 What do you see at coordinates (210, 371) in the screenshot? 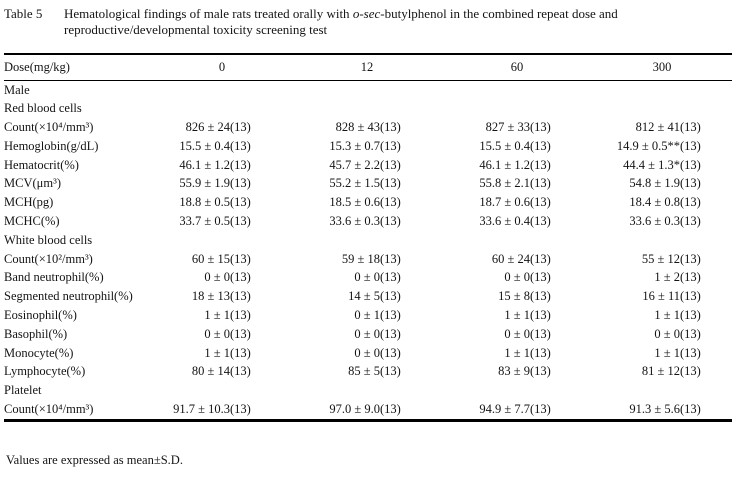
I see `mean-sd-value: 80 ± 14` at bounding box center [210, 371].